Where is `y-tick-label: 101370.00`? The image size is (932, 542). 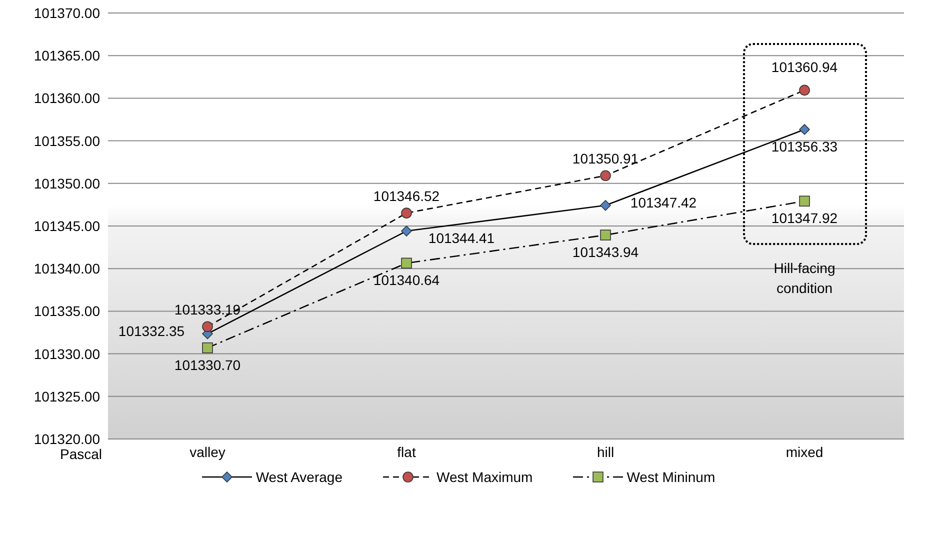 y-tick-label: 101370.00 is located at coordinates (67, 12).